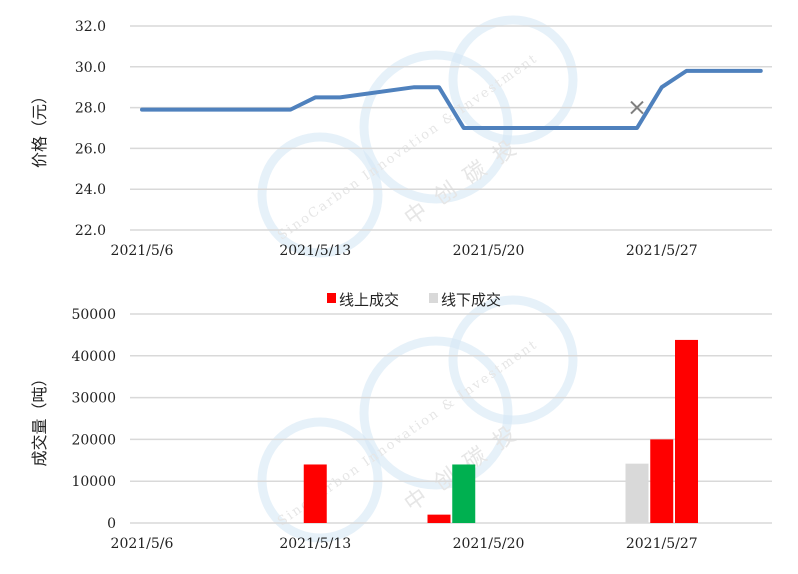  I want to click on y-tick-label: 20000, so click(93, 440).